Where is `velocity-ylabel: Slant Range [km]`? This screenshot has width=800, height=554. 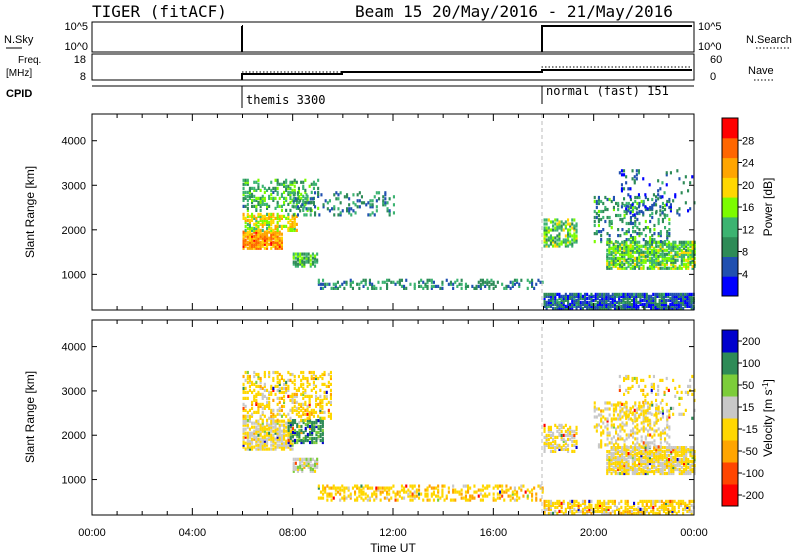
velocity-ylabel: Slant Range [km] is located at coordinates (30, 417).